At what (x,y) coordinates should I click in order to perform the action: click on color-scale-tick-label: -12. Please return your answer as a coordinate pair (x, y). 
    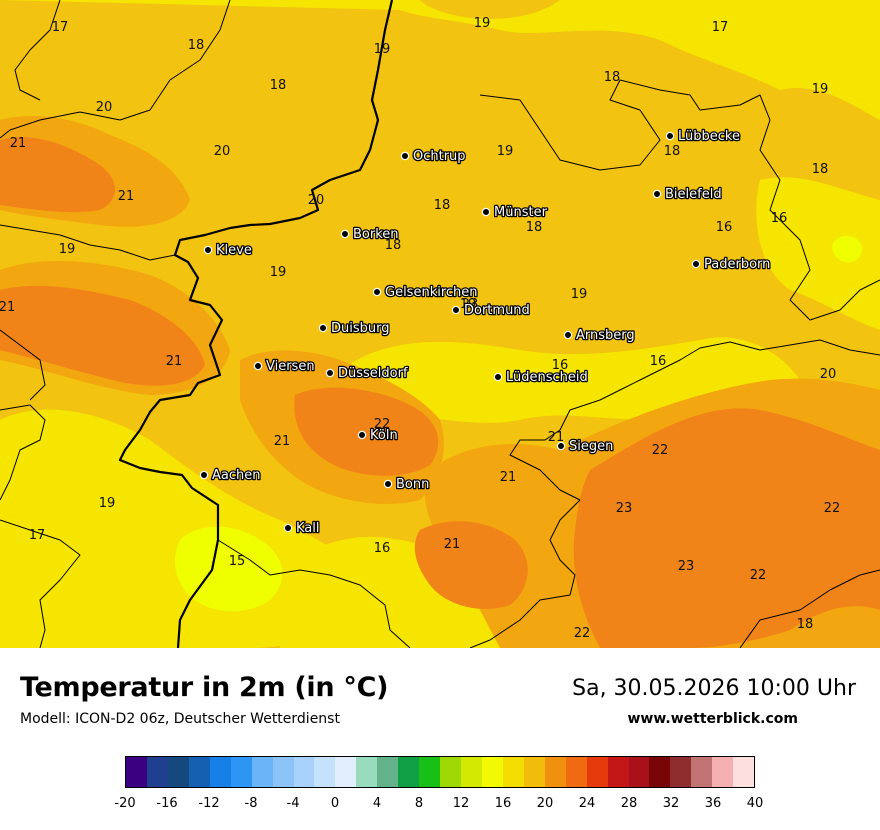
    Looking at the image, I should click on (209, 803).